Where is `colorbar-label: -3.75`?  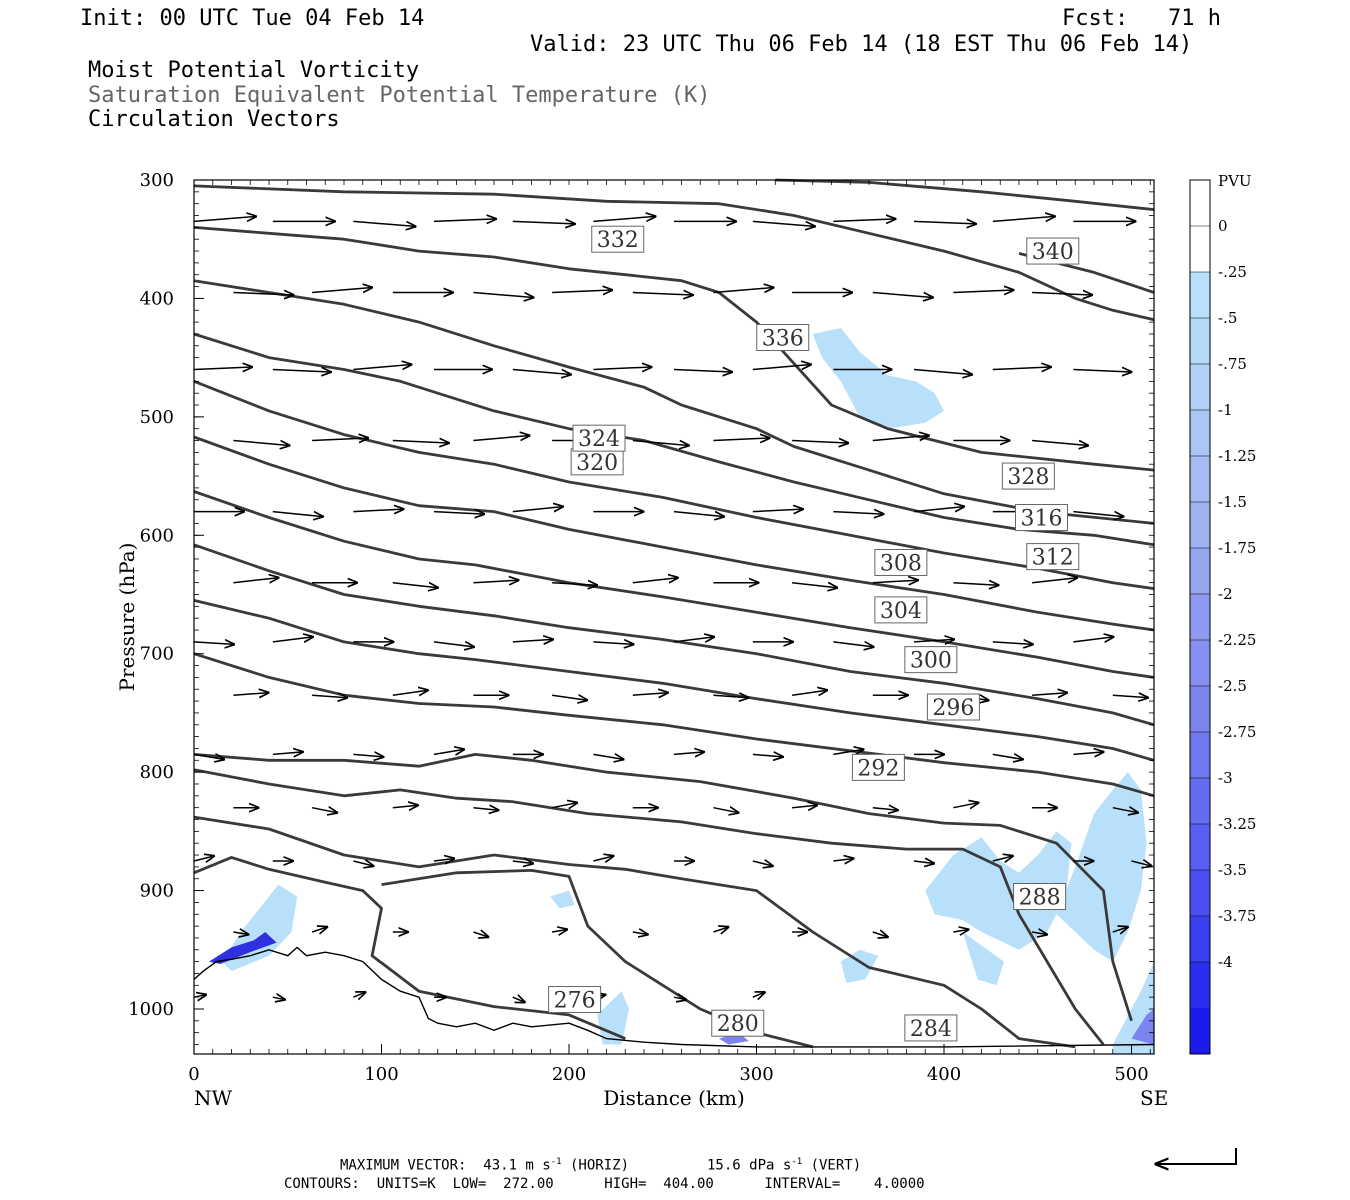
colorbar-label: -3.75 is located at coordinates (1237, 916).